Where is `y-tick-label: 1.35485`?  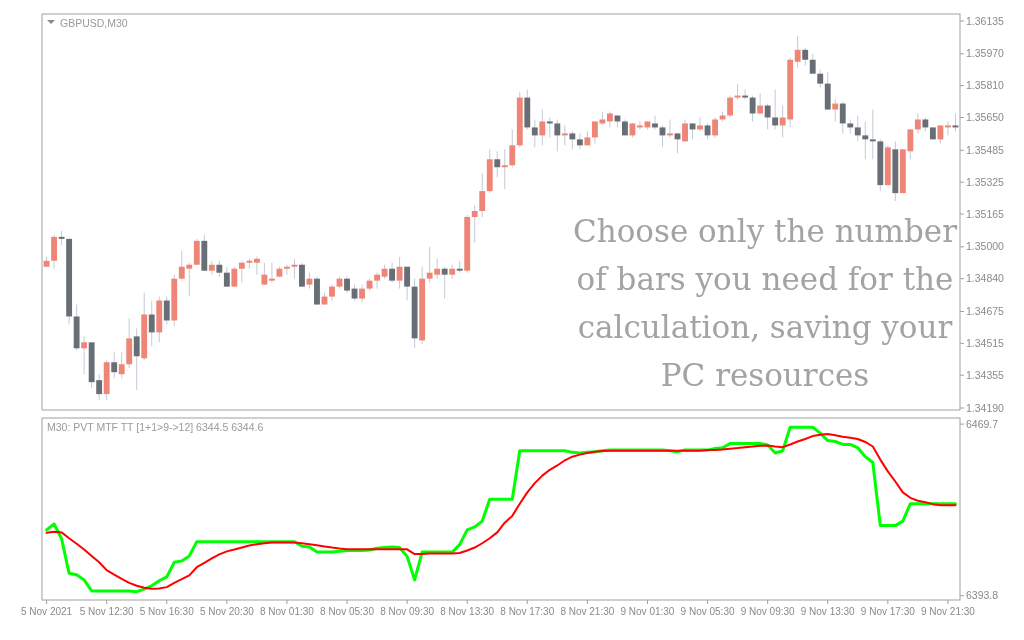
y-tick-label: 1.35485 is located at coordinates (985, 149).